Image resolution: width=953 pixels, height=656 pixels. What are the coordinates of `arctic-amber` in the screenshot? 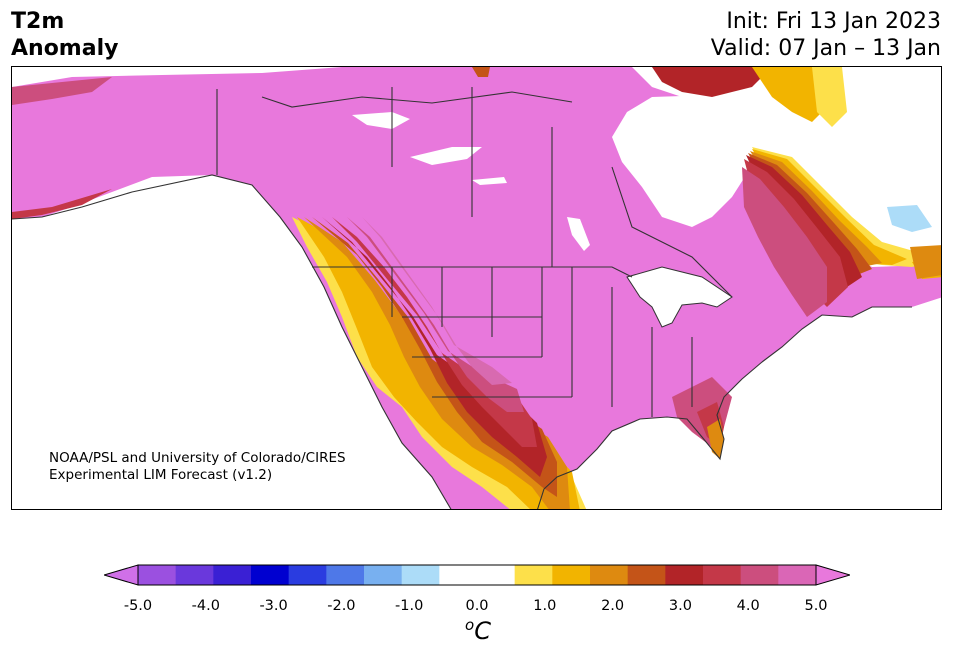 It's located at (789, 94).